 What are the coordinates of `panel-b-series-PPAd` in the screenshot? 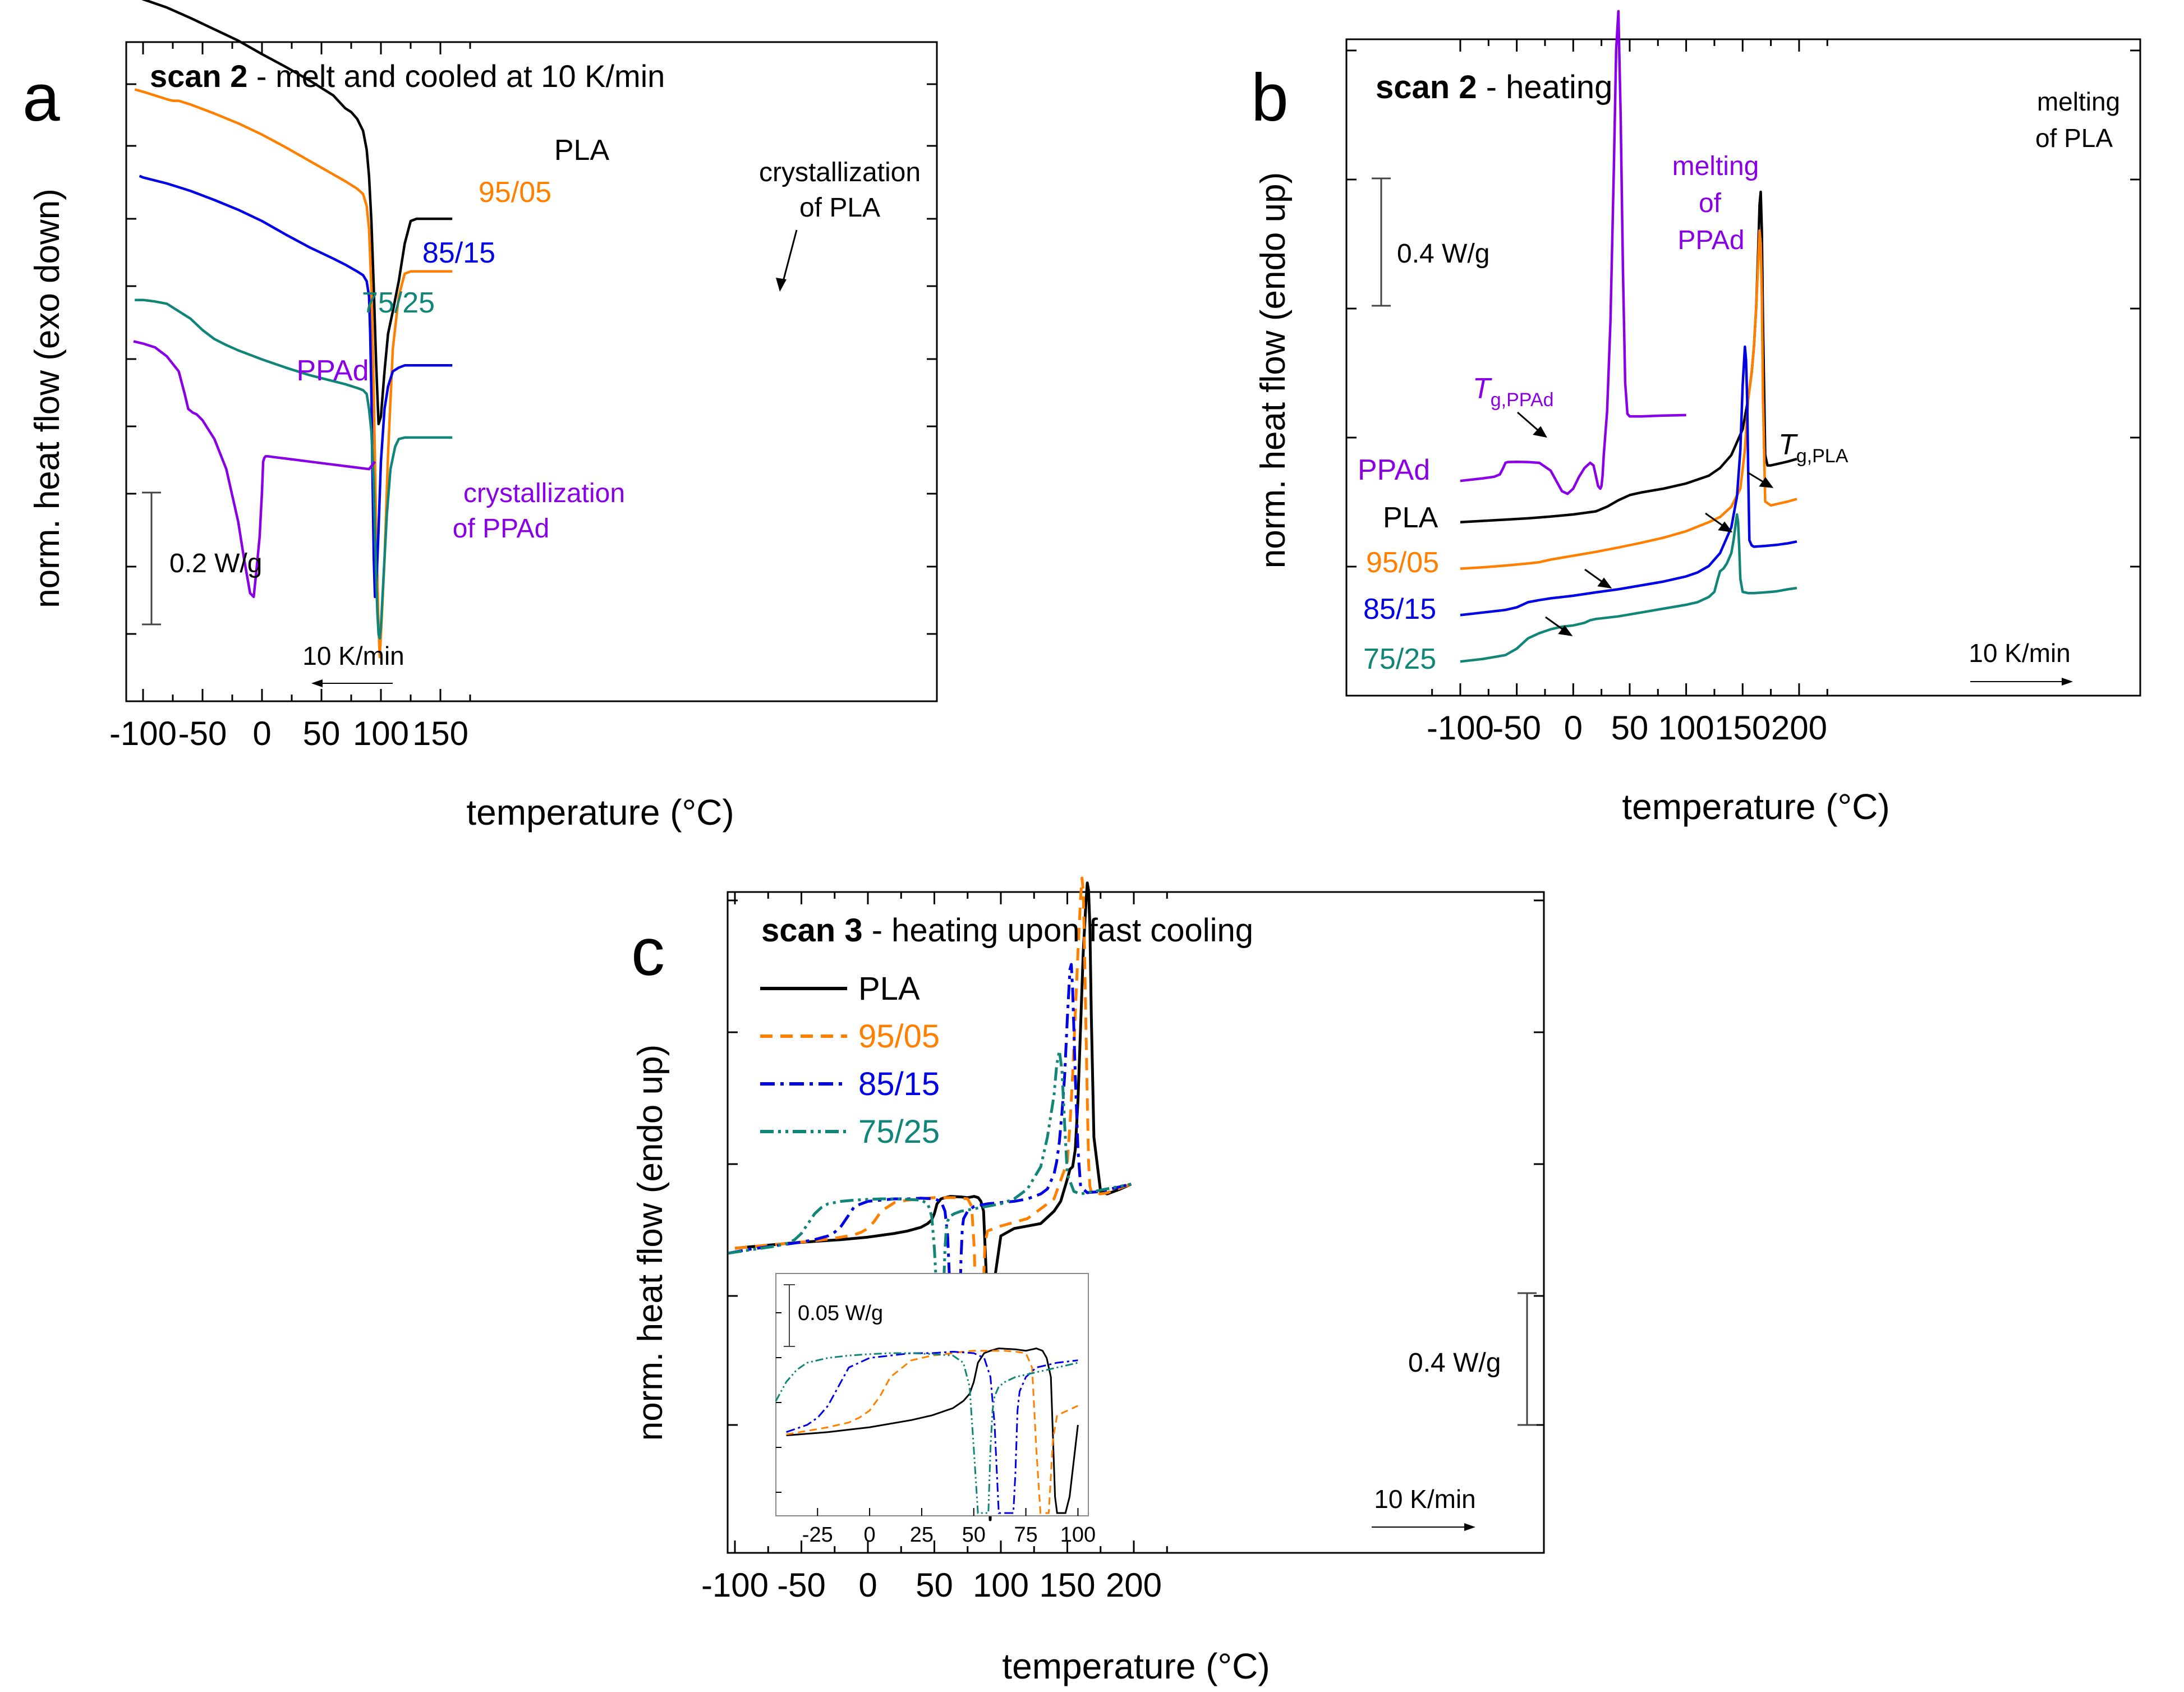 It's located at (1573, 252).